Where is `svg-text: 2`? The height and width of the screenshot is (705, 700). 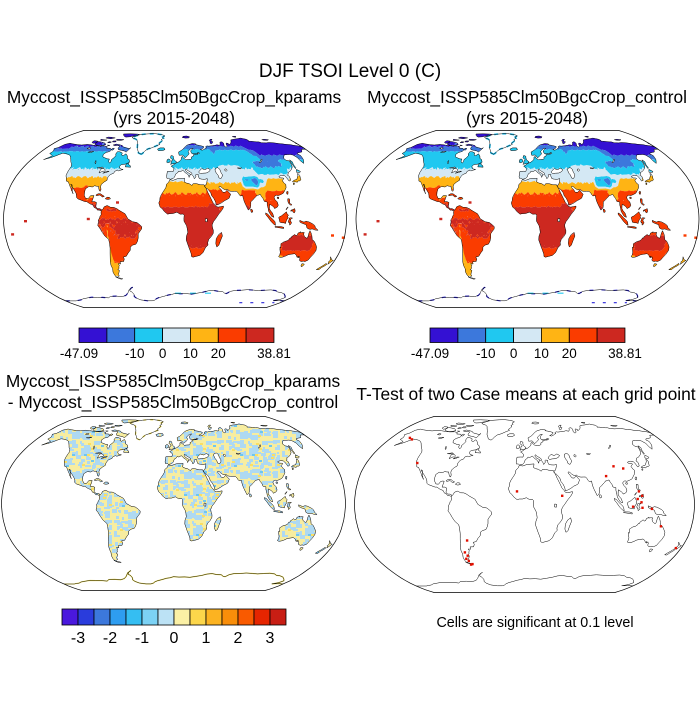 svg-text: 2 is located at coordinates (238, 638).